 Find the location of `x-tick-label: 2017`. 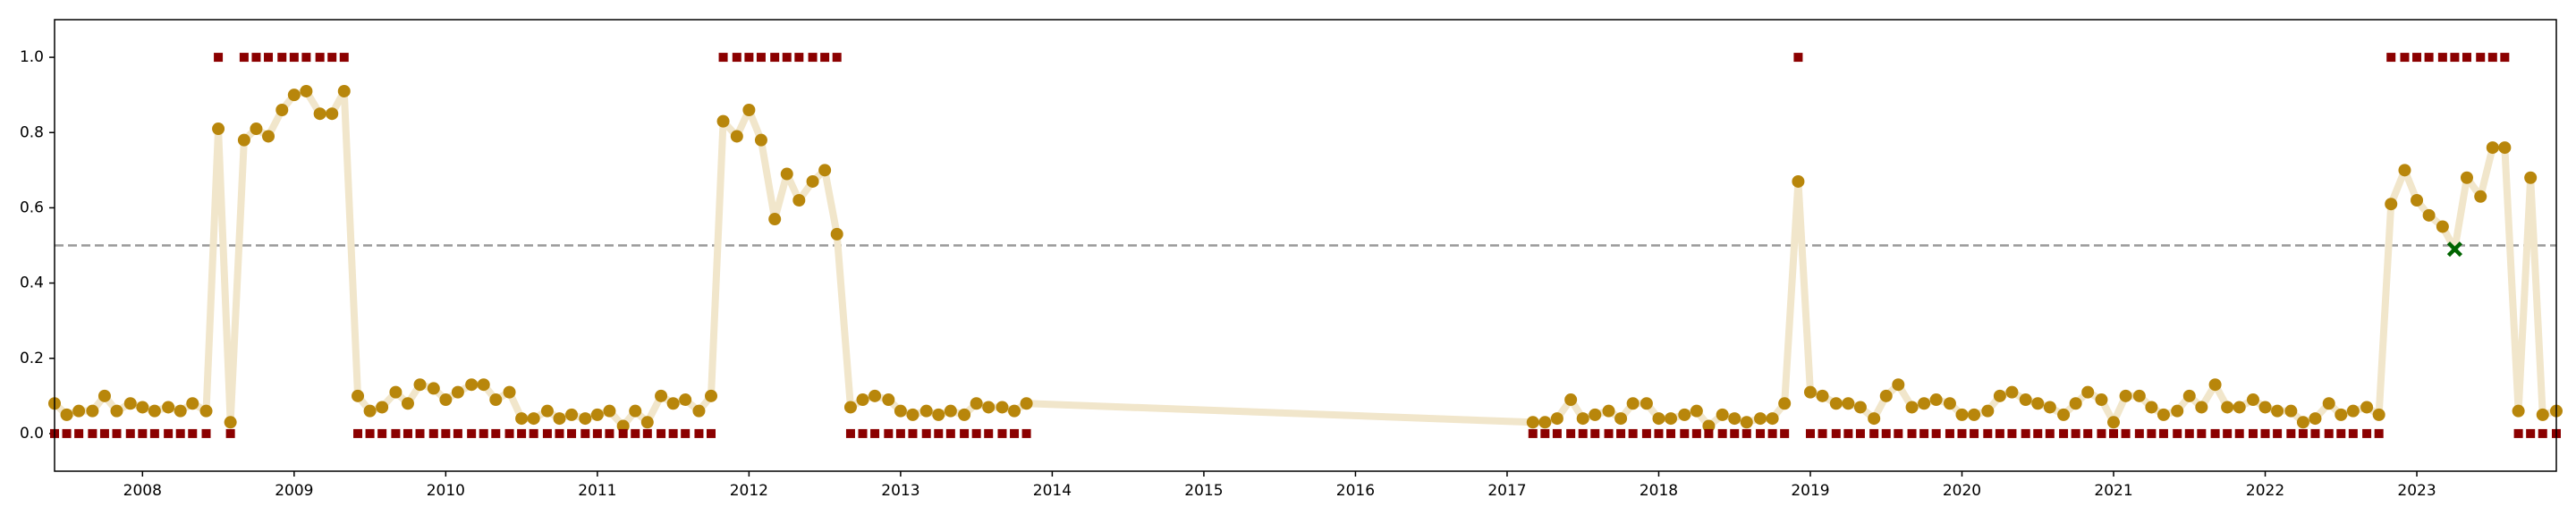

x-tick-label: 2017 is located at coordinates (1506, 491).